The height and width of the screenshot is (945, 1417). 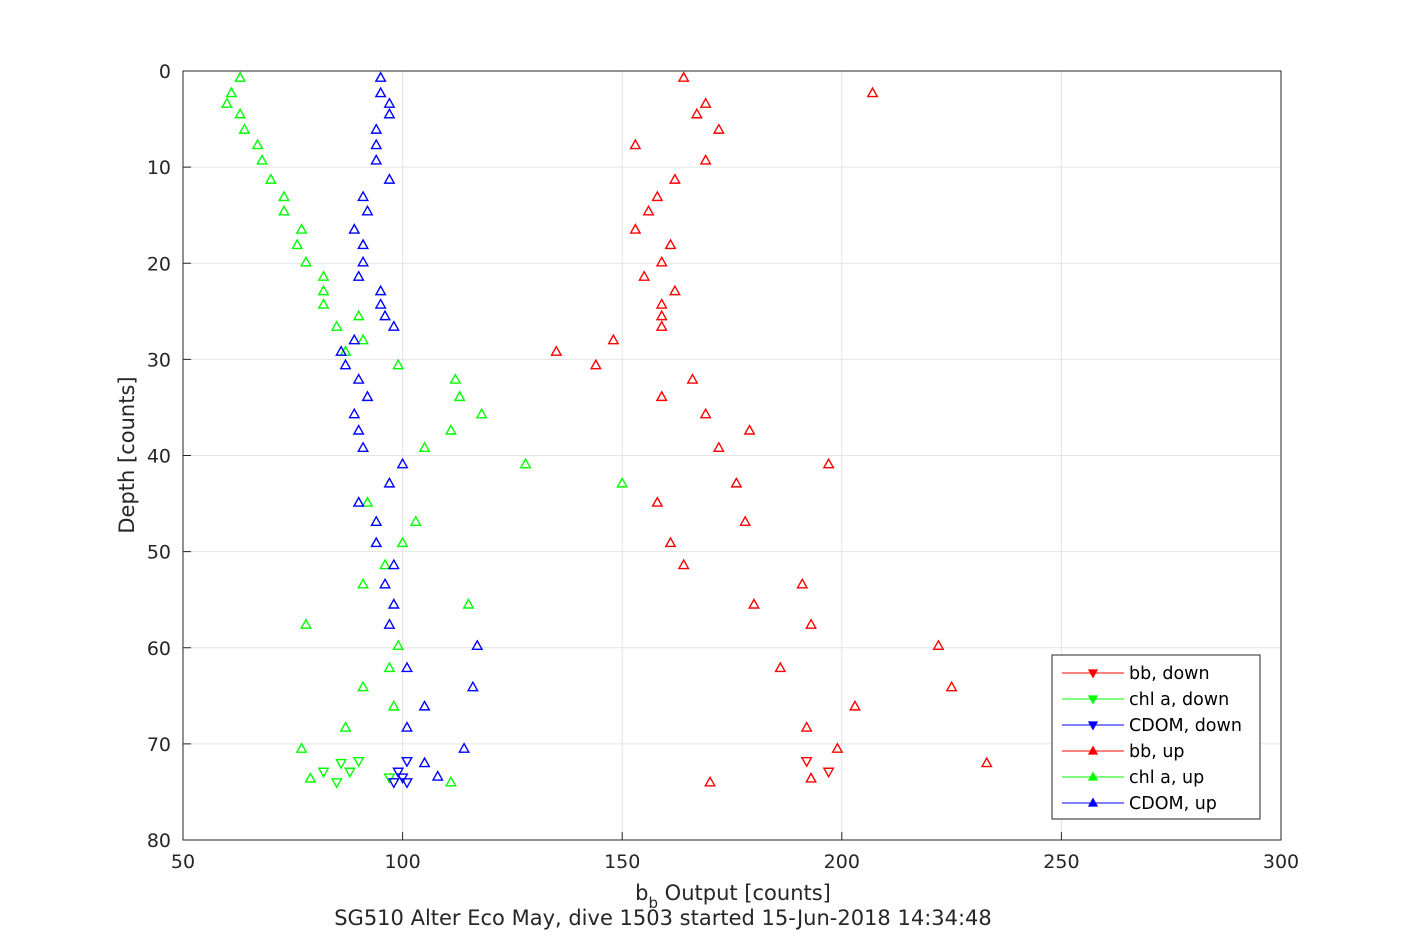 What do you see at coordinates (1133, 778) in the screenshot?
I see `legend-item: chl a, up` at bounding box center [1133, 778].